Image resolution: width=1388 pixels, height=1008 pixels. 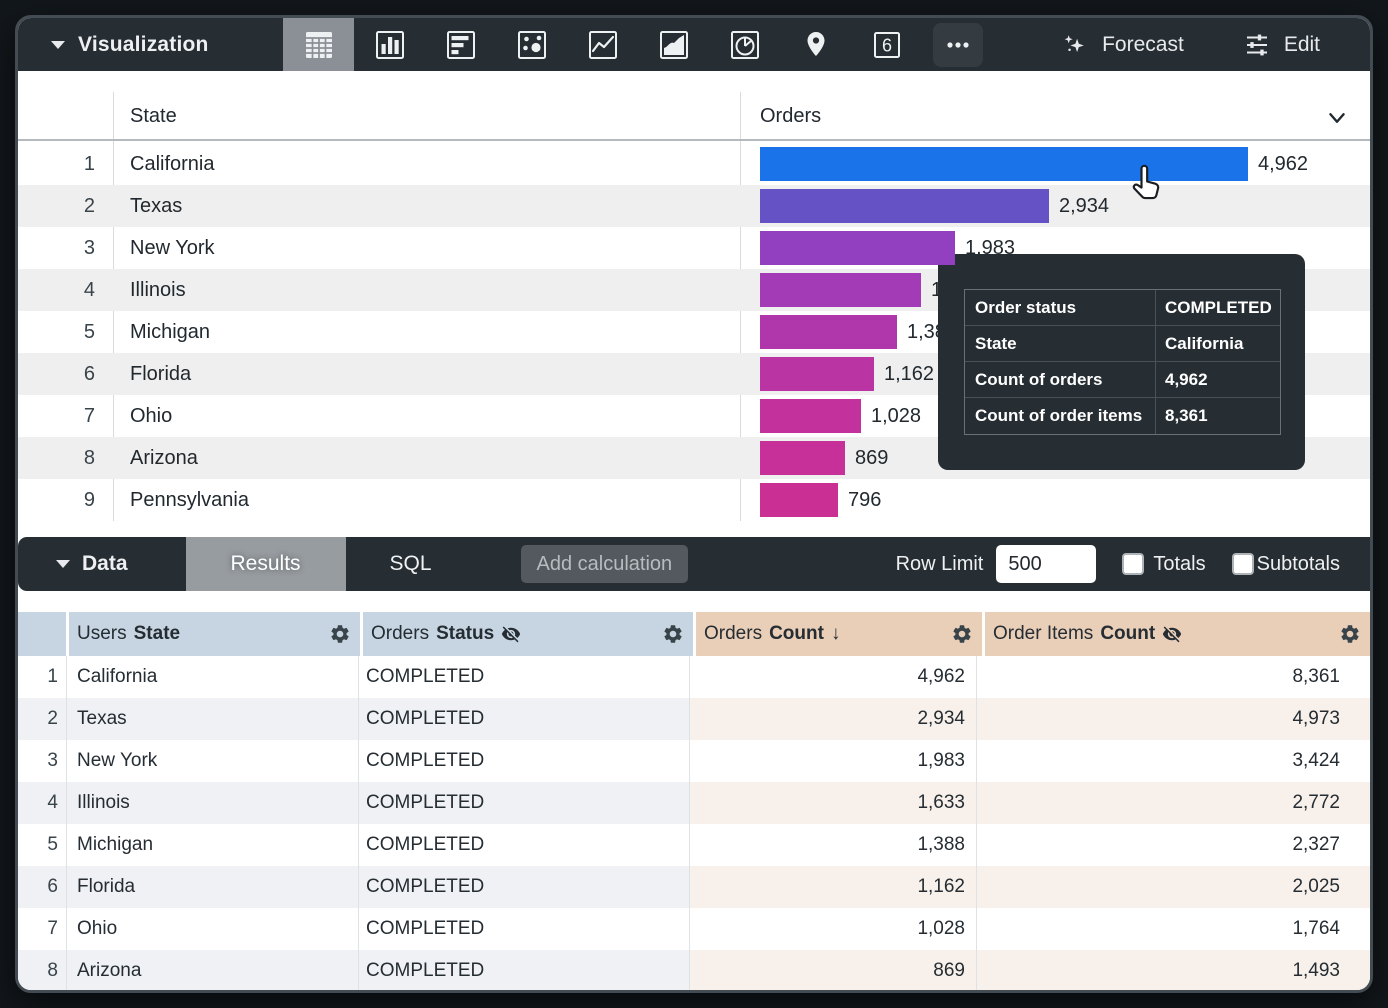 I want to click on state-cell: Ohio, so click(x=212, y=929).